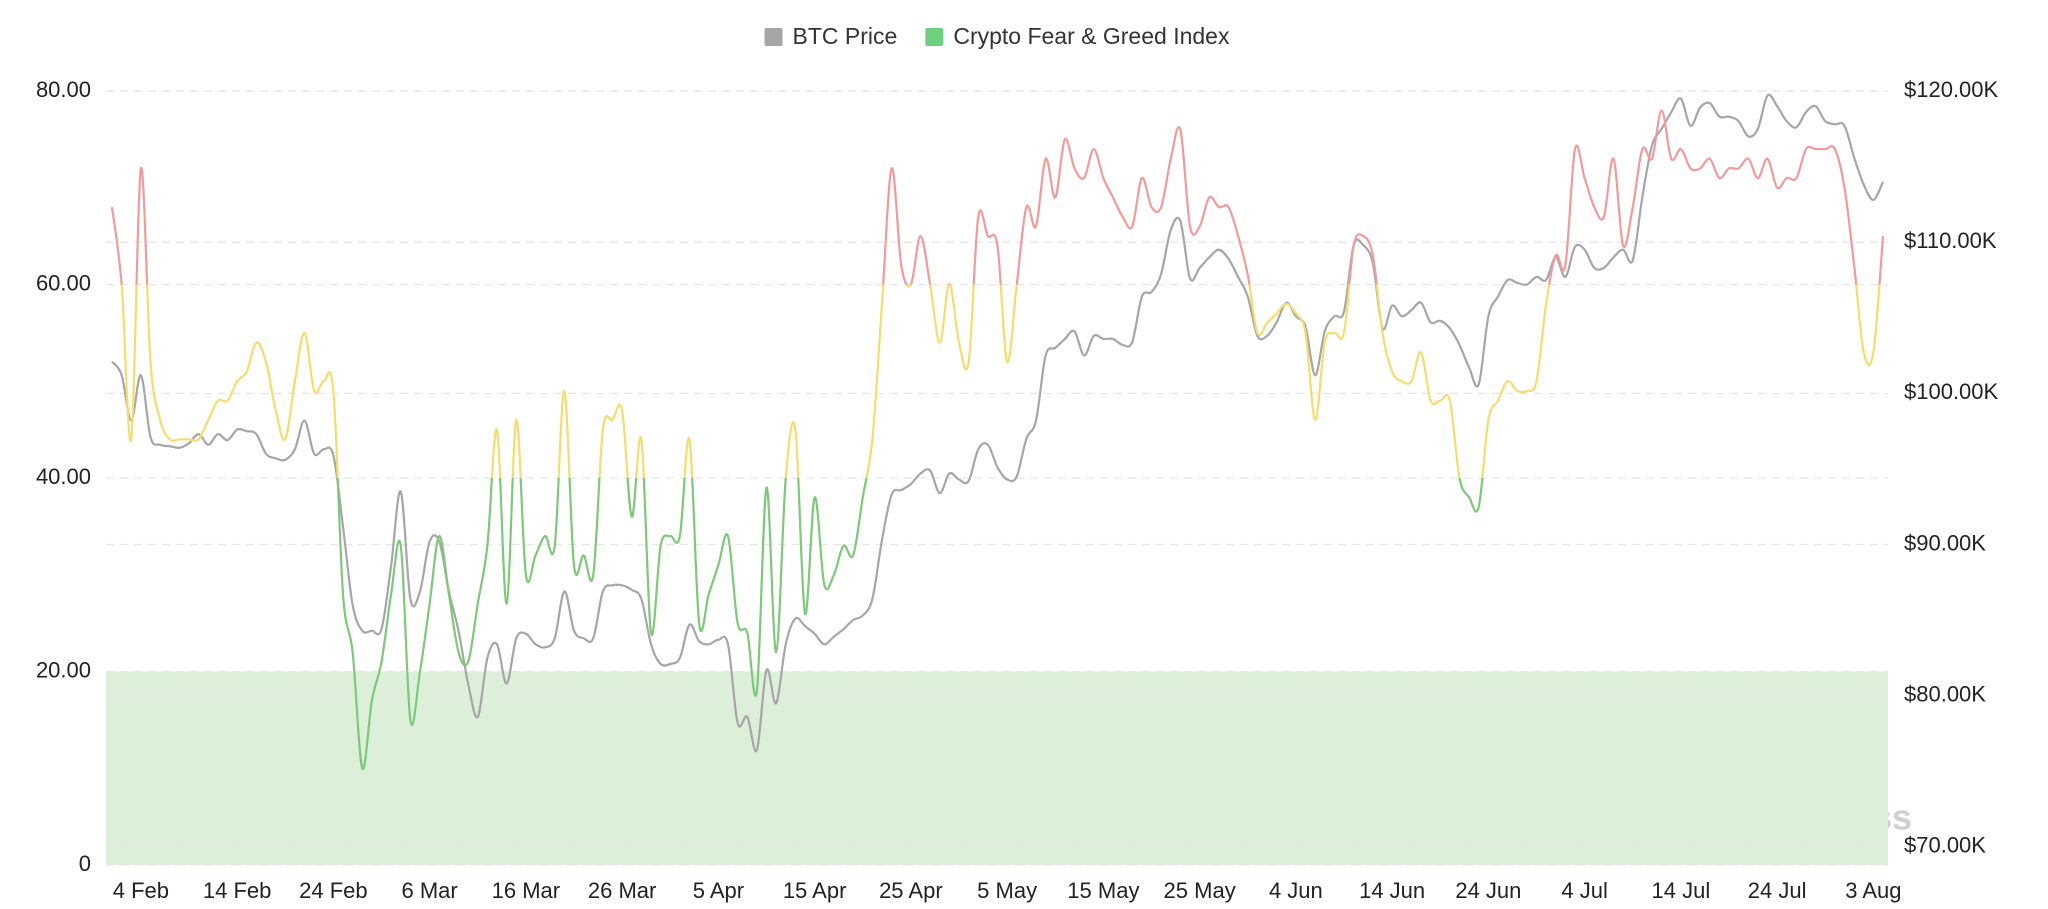 This screenshot has height=909, width=2048. Describe the element at coordinates (63, 282) in the screenshot. I see `y-tick-label: 60.00` at that location.